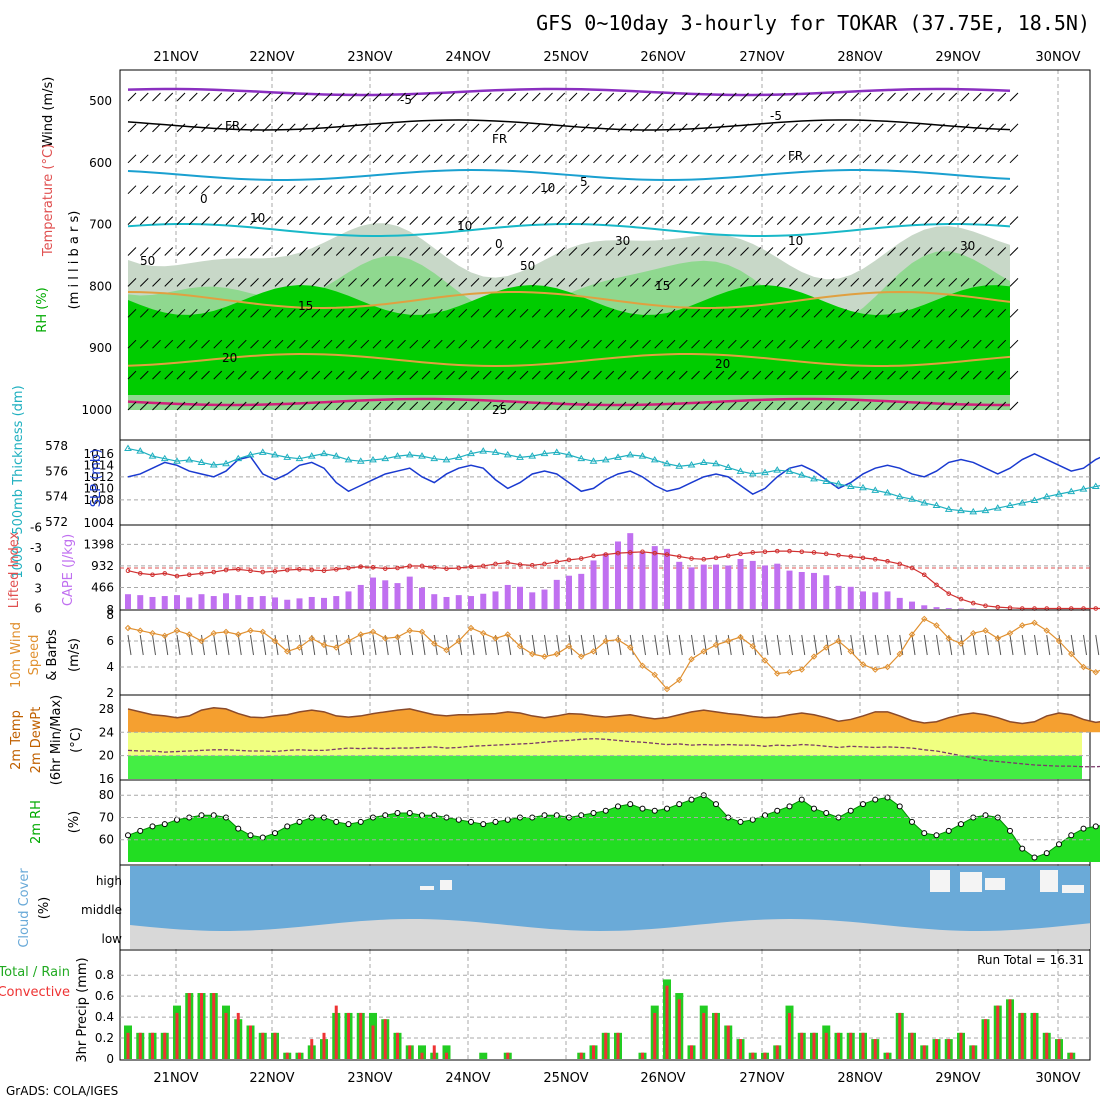  Describe the element at coordinates (722, 364) in the screenshot. I see `contour-label: 20` at that location.